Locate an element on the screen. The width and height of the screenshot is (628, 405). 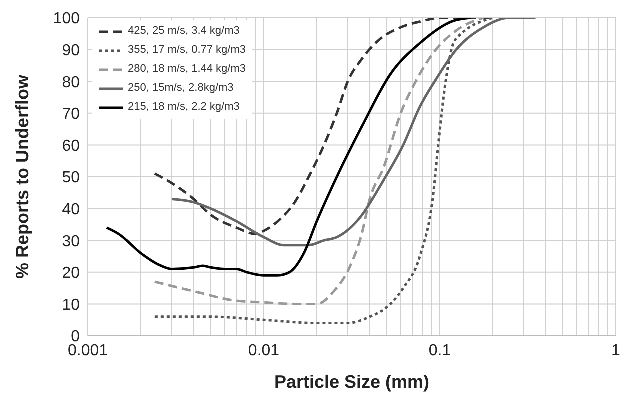
y-tick-label: 50 is located at coordinates (71, 178).